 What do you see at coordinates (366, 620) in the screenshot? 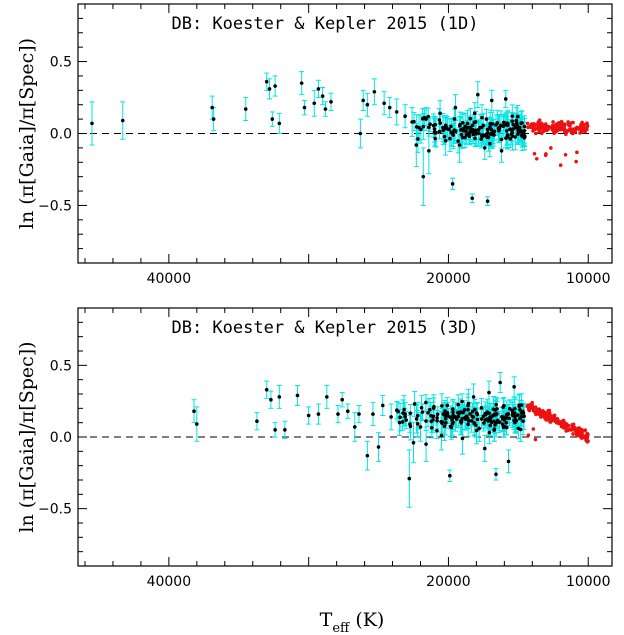
I see `x-axis-label-unit: (K)` at bounding box center [366, 620].